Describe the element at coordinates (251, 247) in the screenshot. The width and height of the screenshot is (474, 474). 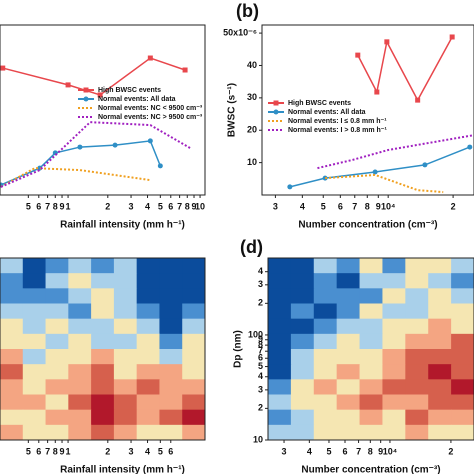
I see `panel-label: (d)` at that location.